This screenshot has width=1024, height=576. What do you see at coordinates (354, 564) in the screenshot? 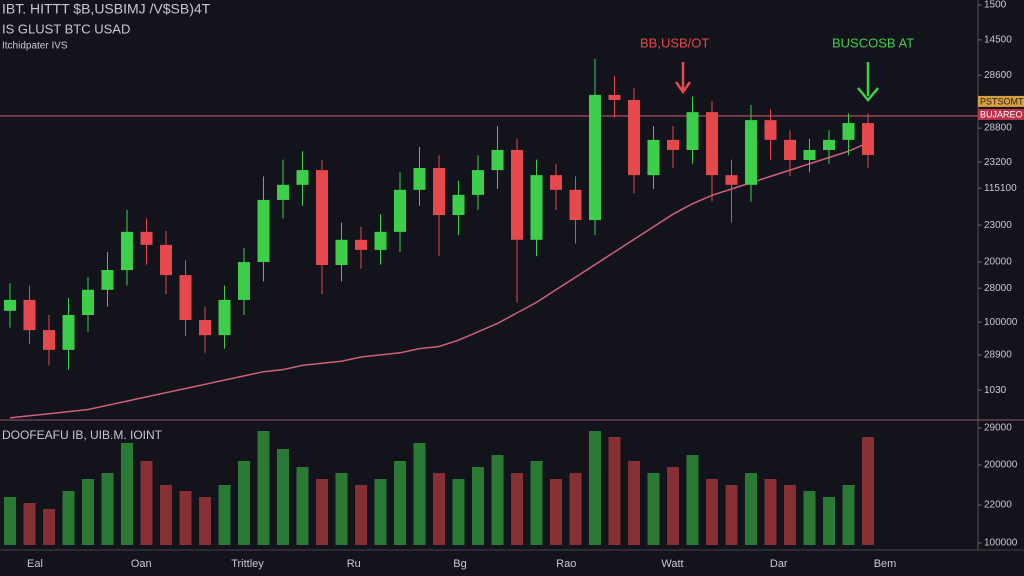
I see `x-tick-label: Ru` at bounding box center [354, 564].